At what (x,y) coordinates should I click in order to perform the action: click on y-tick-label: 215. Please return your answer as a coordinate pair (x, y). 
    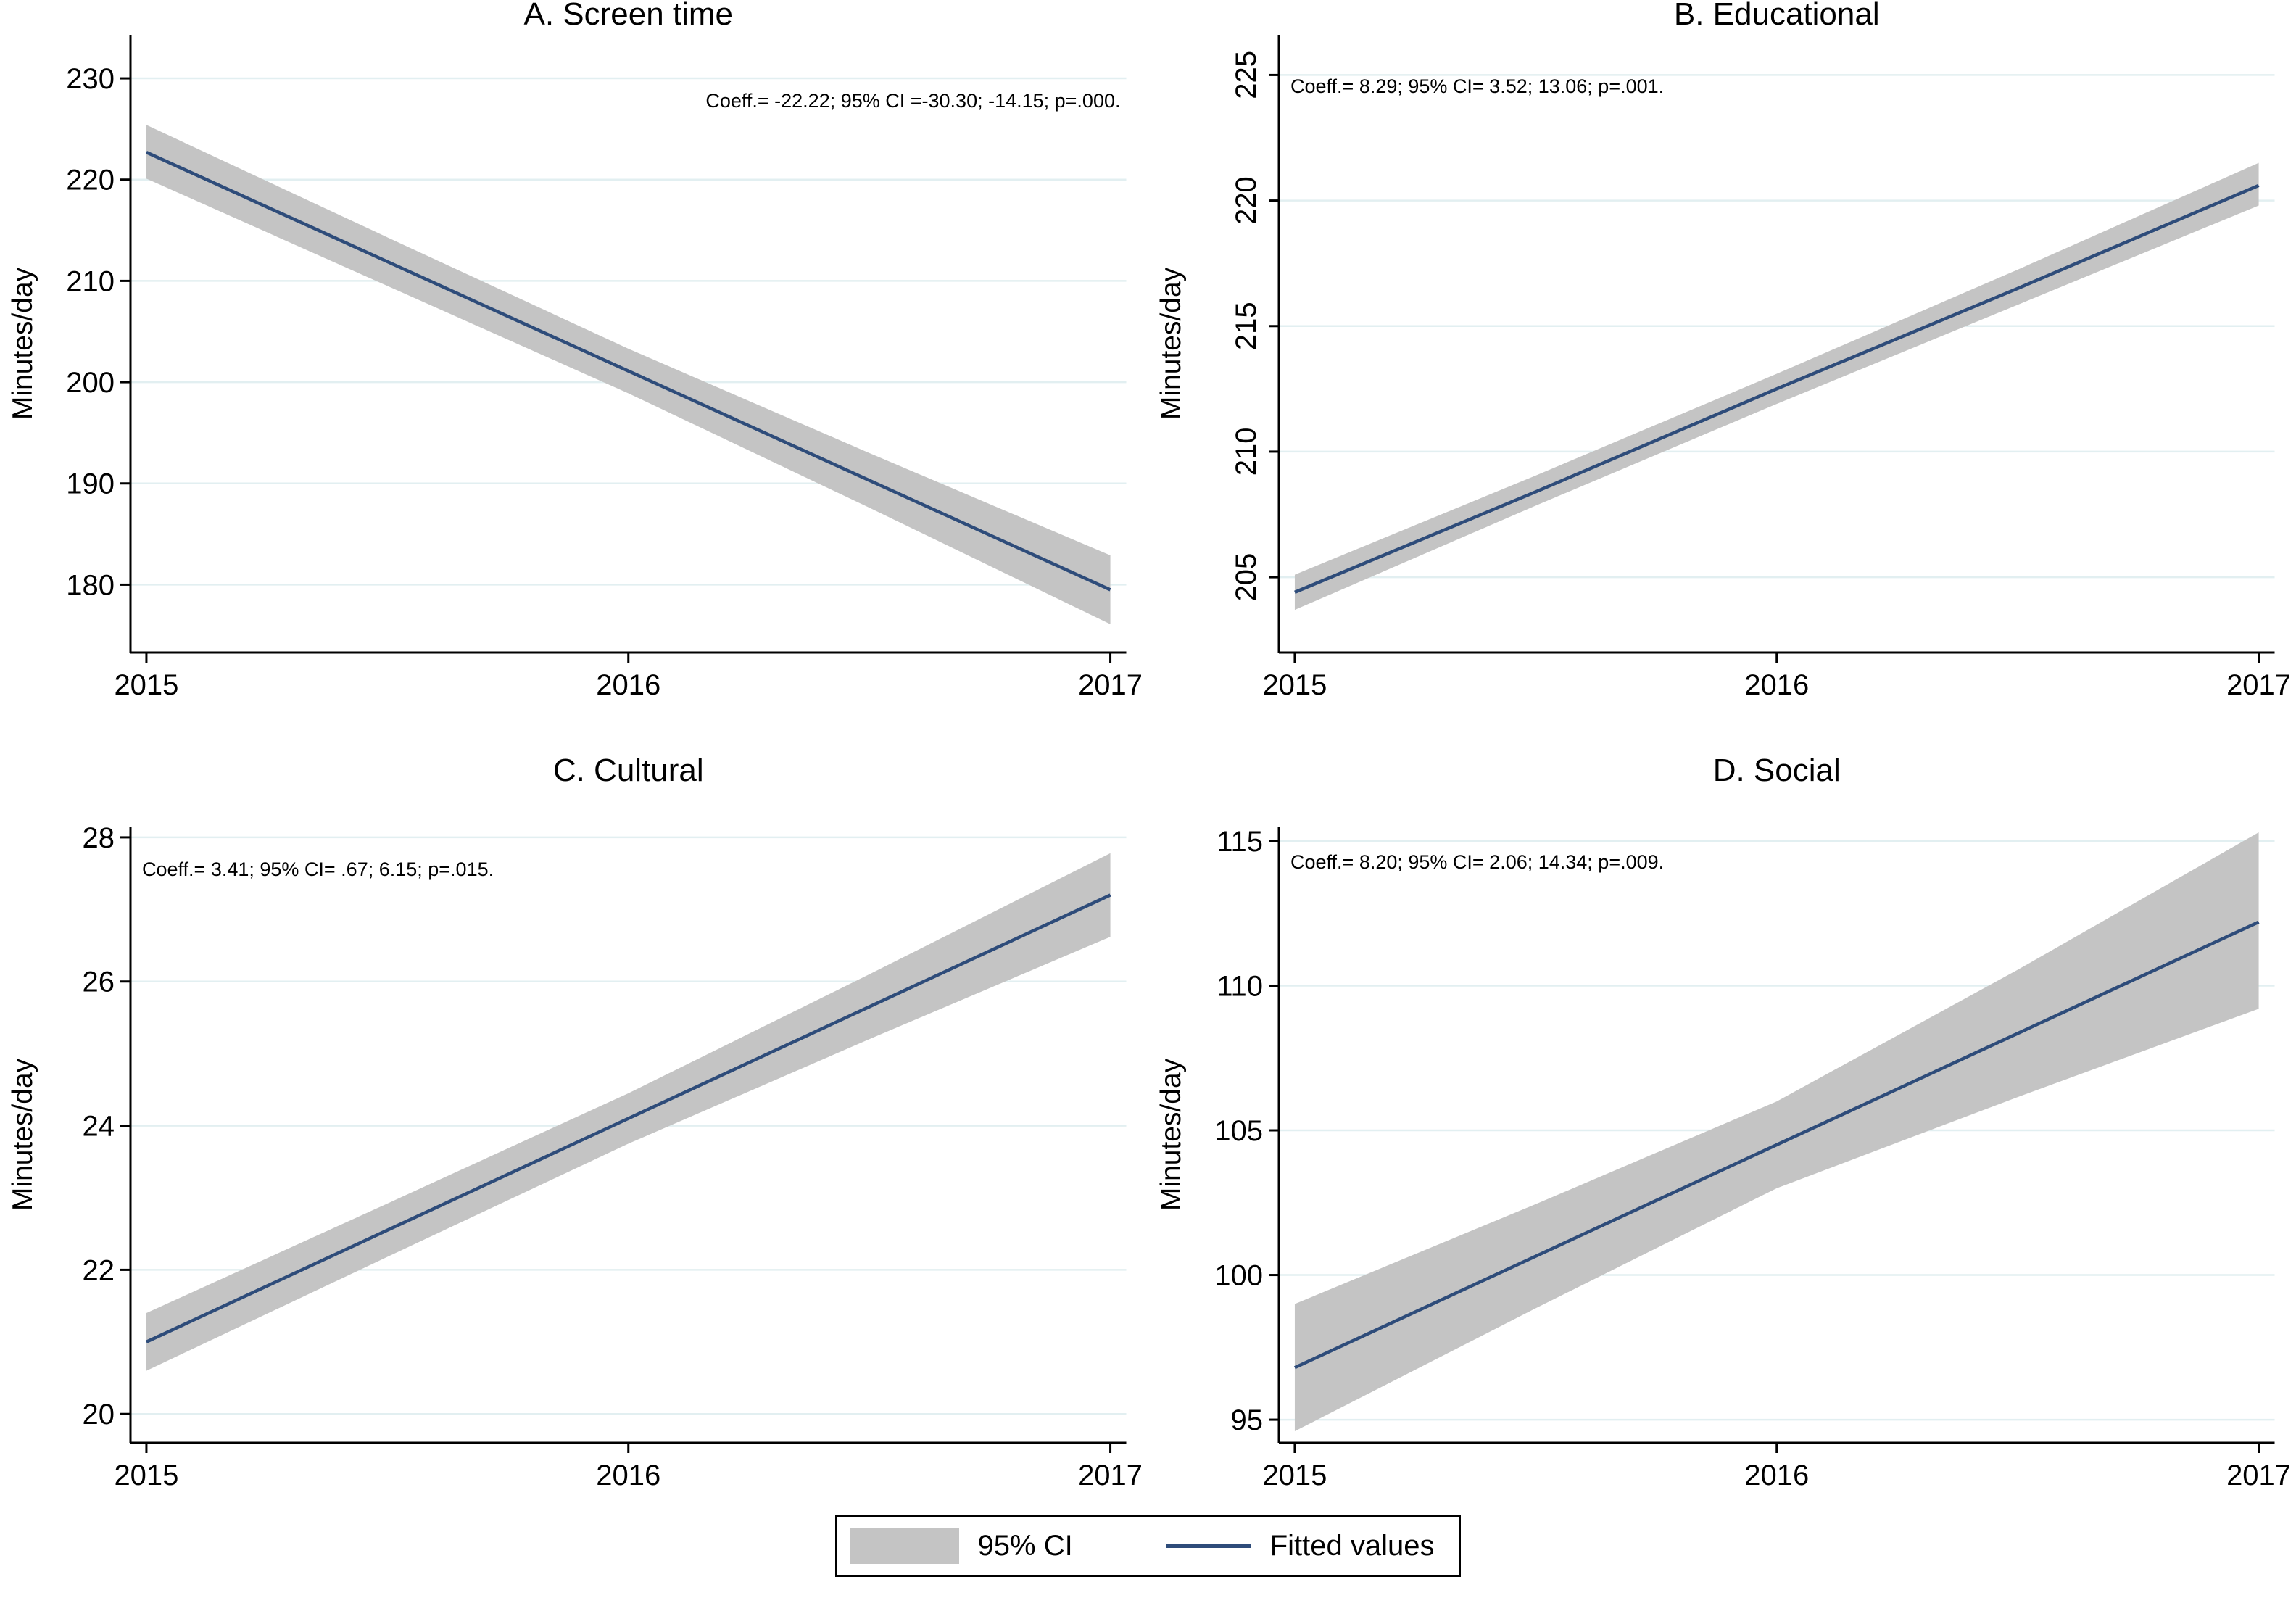
    Looking at the image, I should click on (1246, 326).